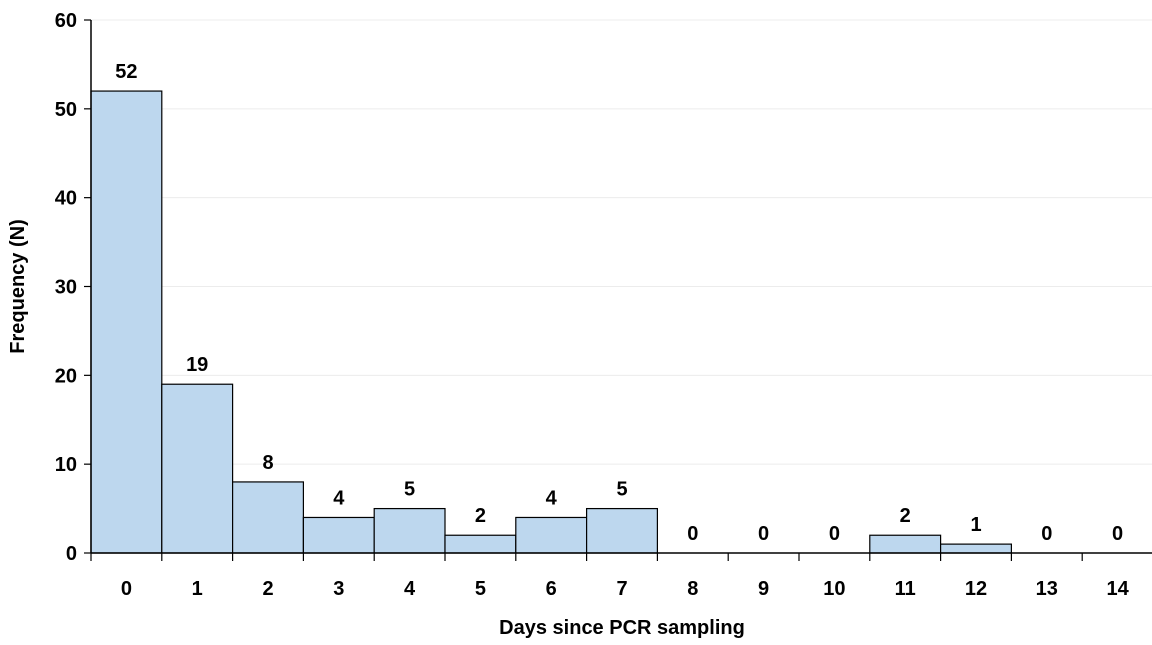  I want to click on x-tick-label: 9, so click(763, 589).